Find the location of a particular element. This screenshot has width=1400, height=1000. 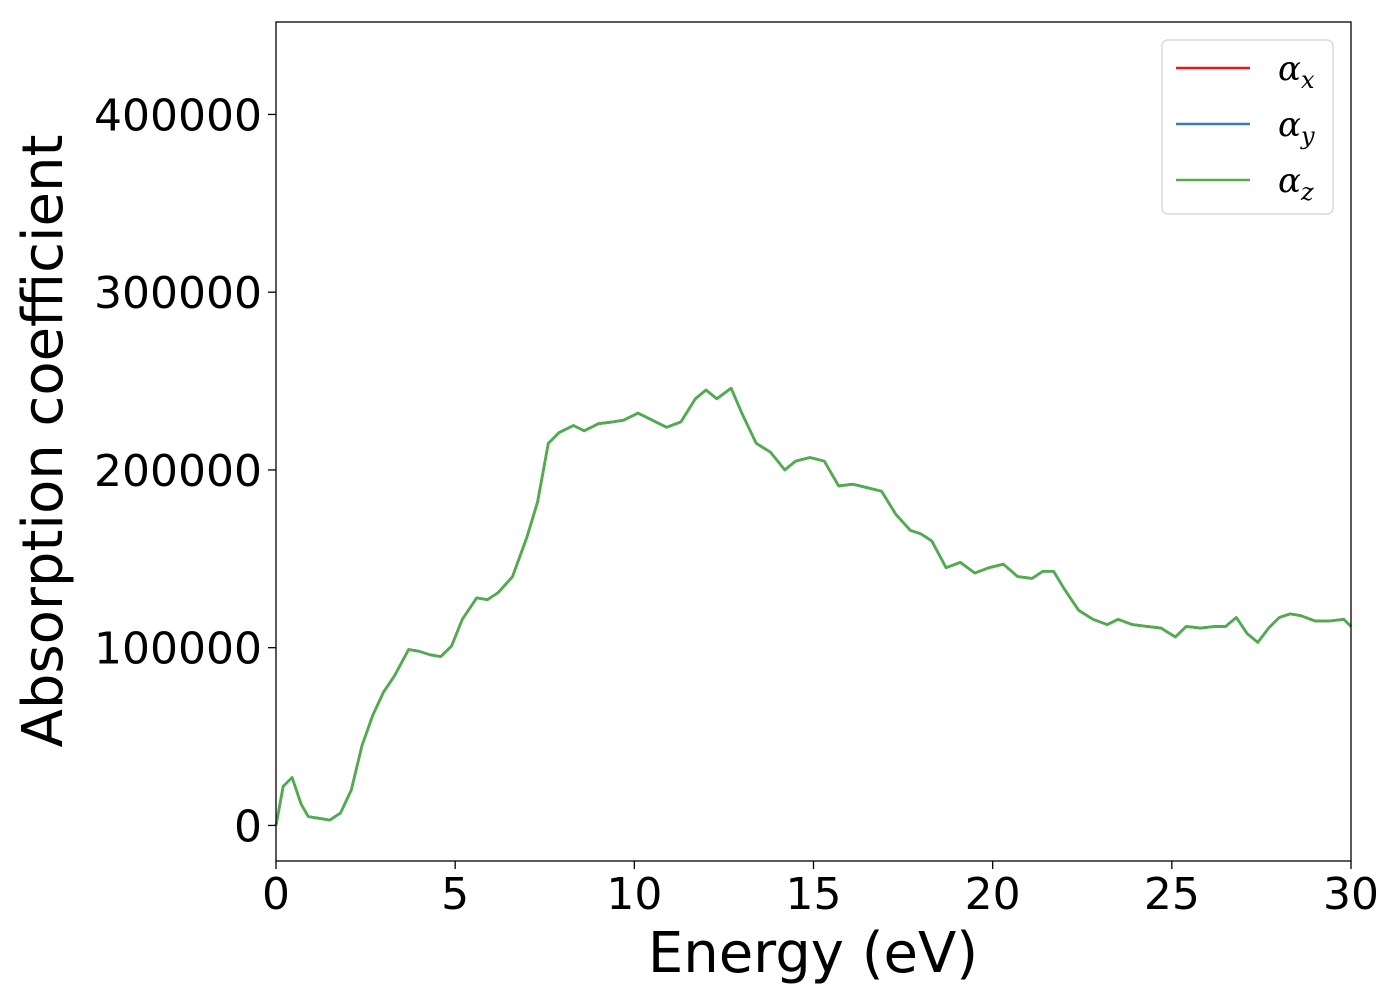

y-axis-label: Absorption coefficient is located at coordinates (43, 441).